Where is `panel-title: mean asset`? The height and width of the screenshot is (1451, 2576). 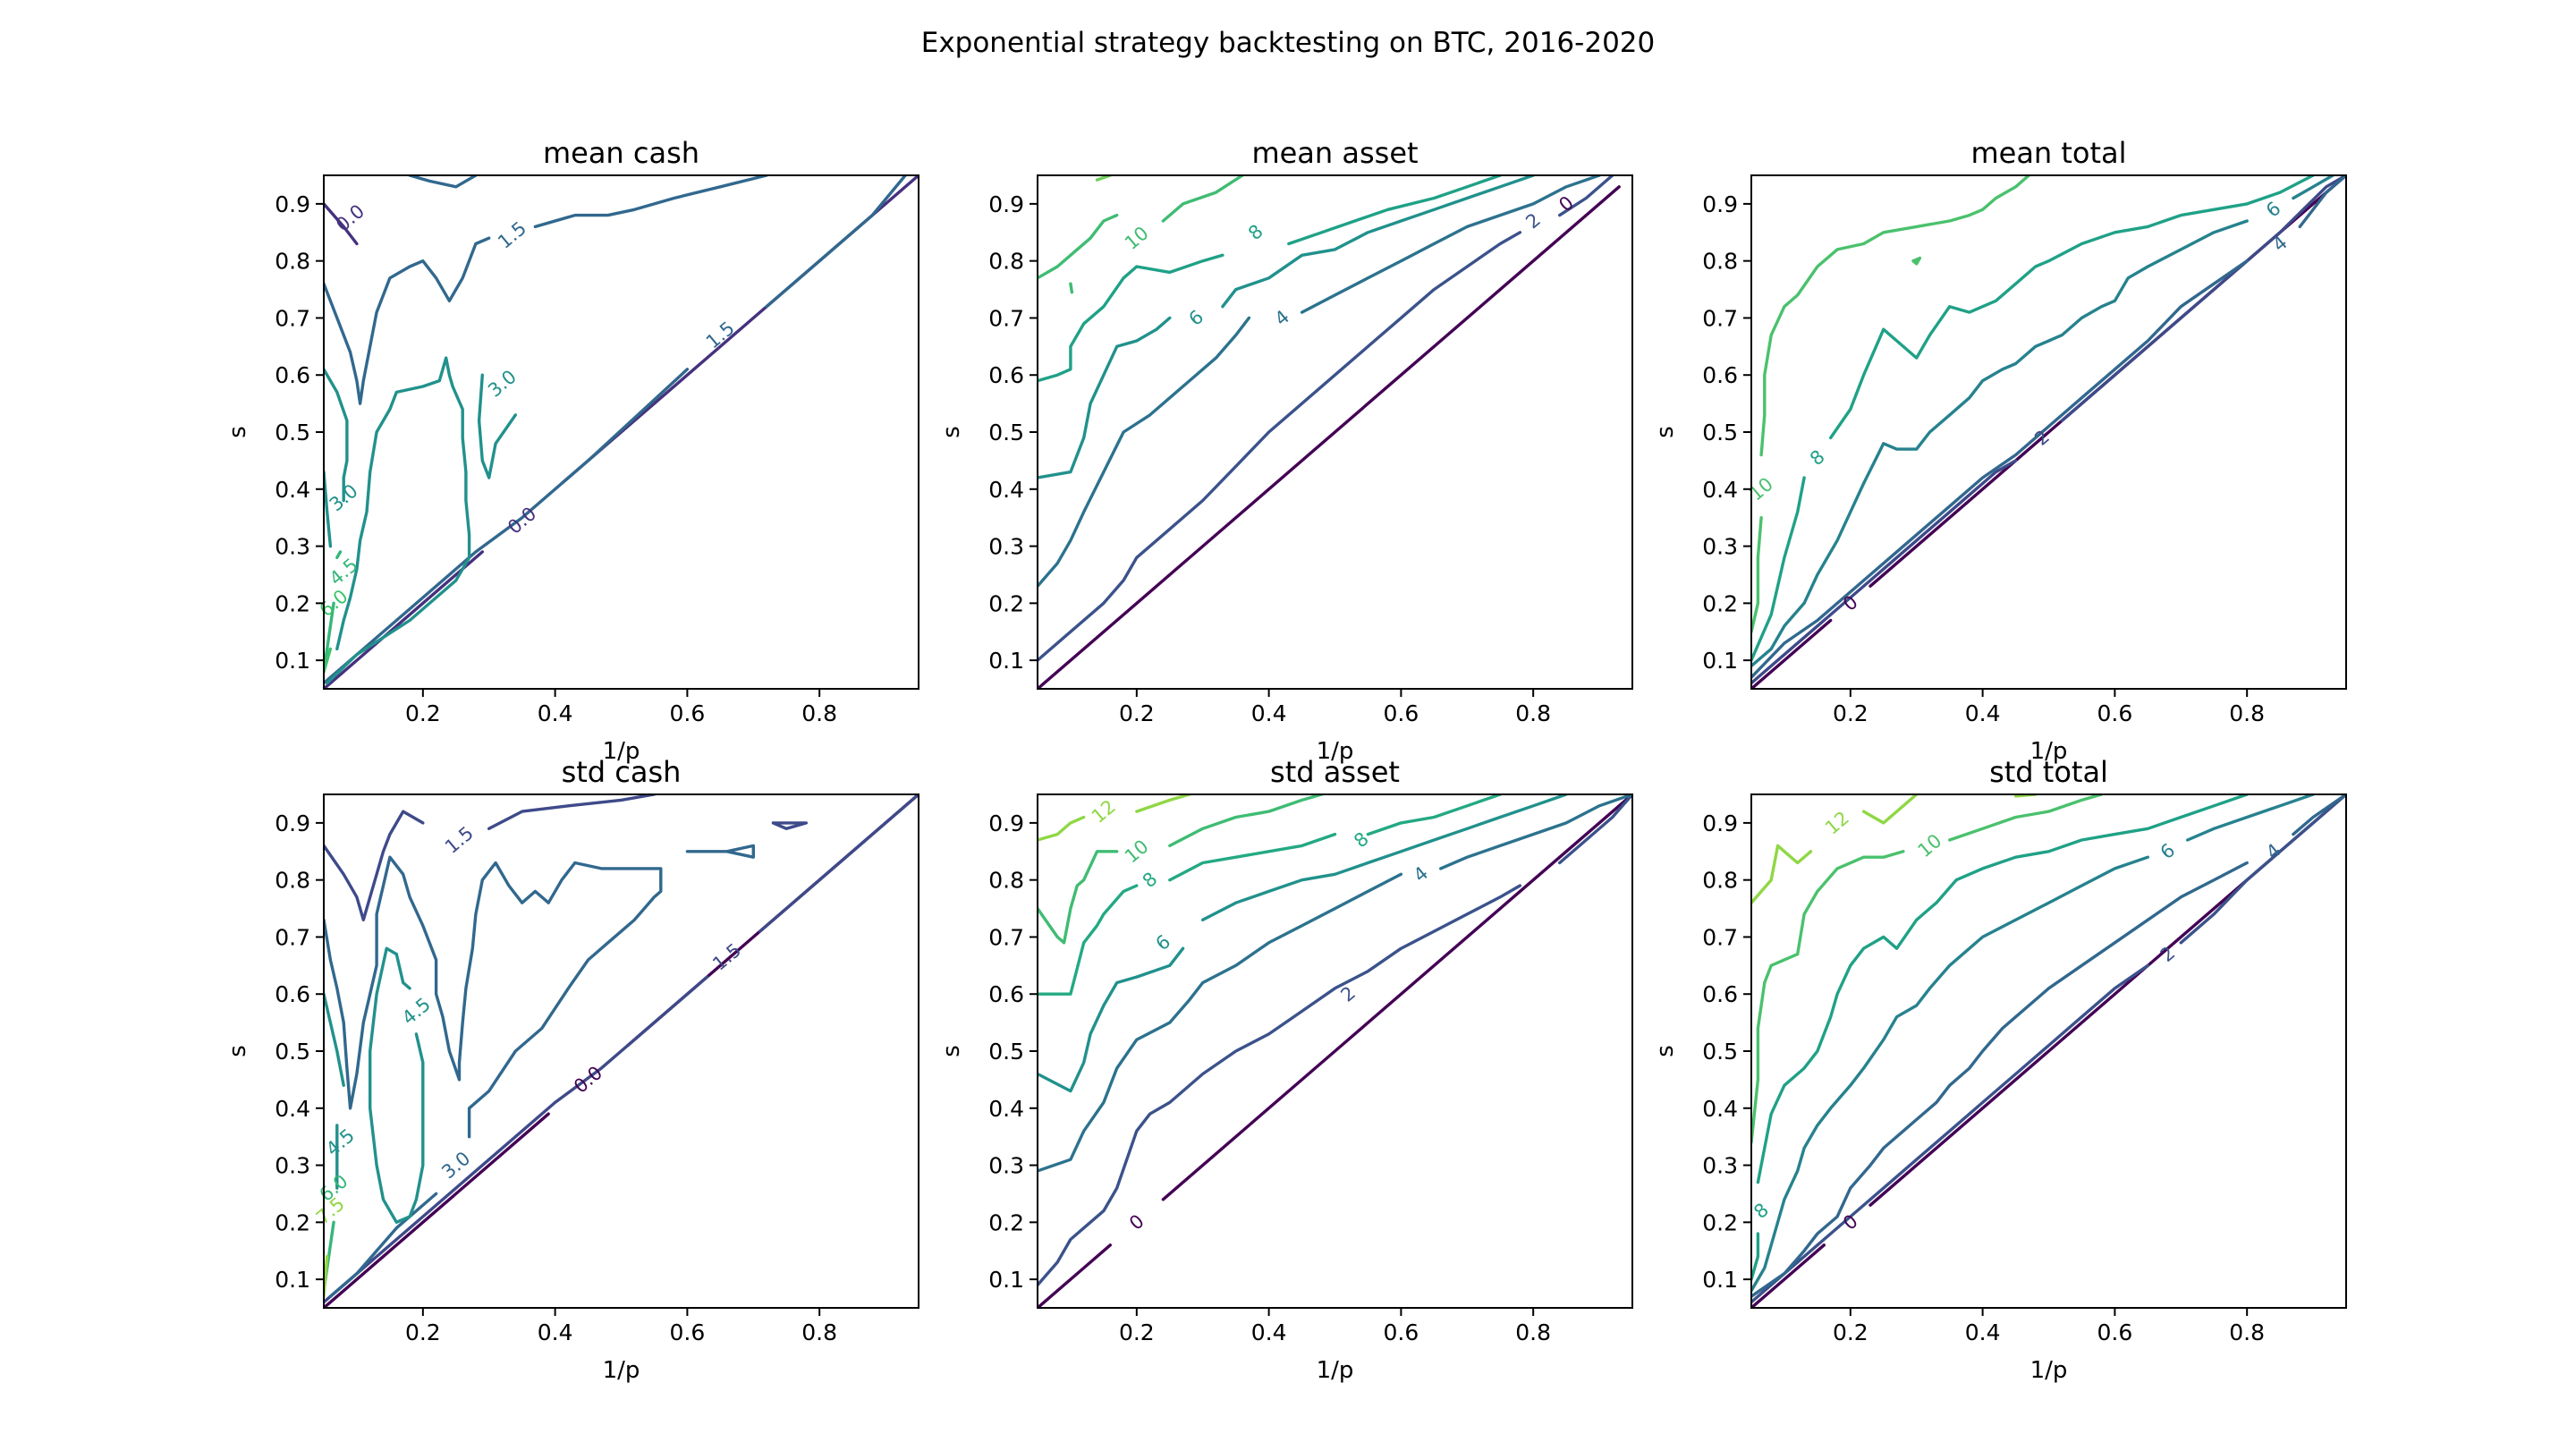
panel-title: mean asset is located at coordinates (1334, 153).